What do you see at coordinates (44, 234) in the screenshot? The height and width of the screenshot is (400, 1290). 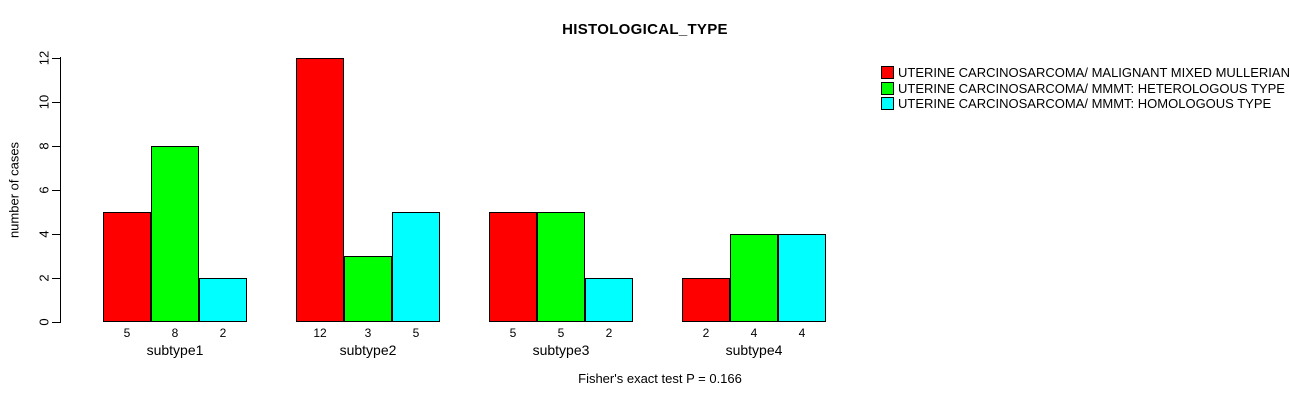 I see `y-tick-label: 4` at bounding box center [44, 234].